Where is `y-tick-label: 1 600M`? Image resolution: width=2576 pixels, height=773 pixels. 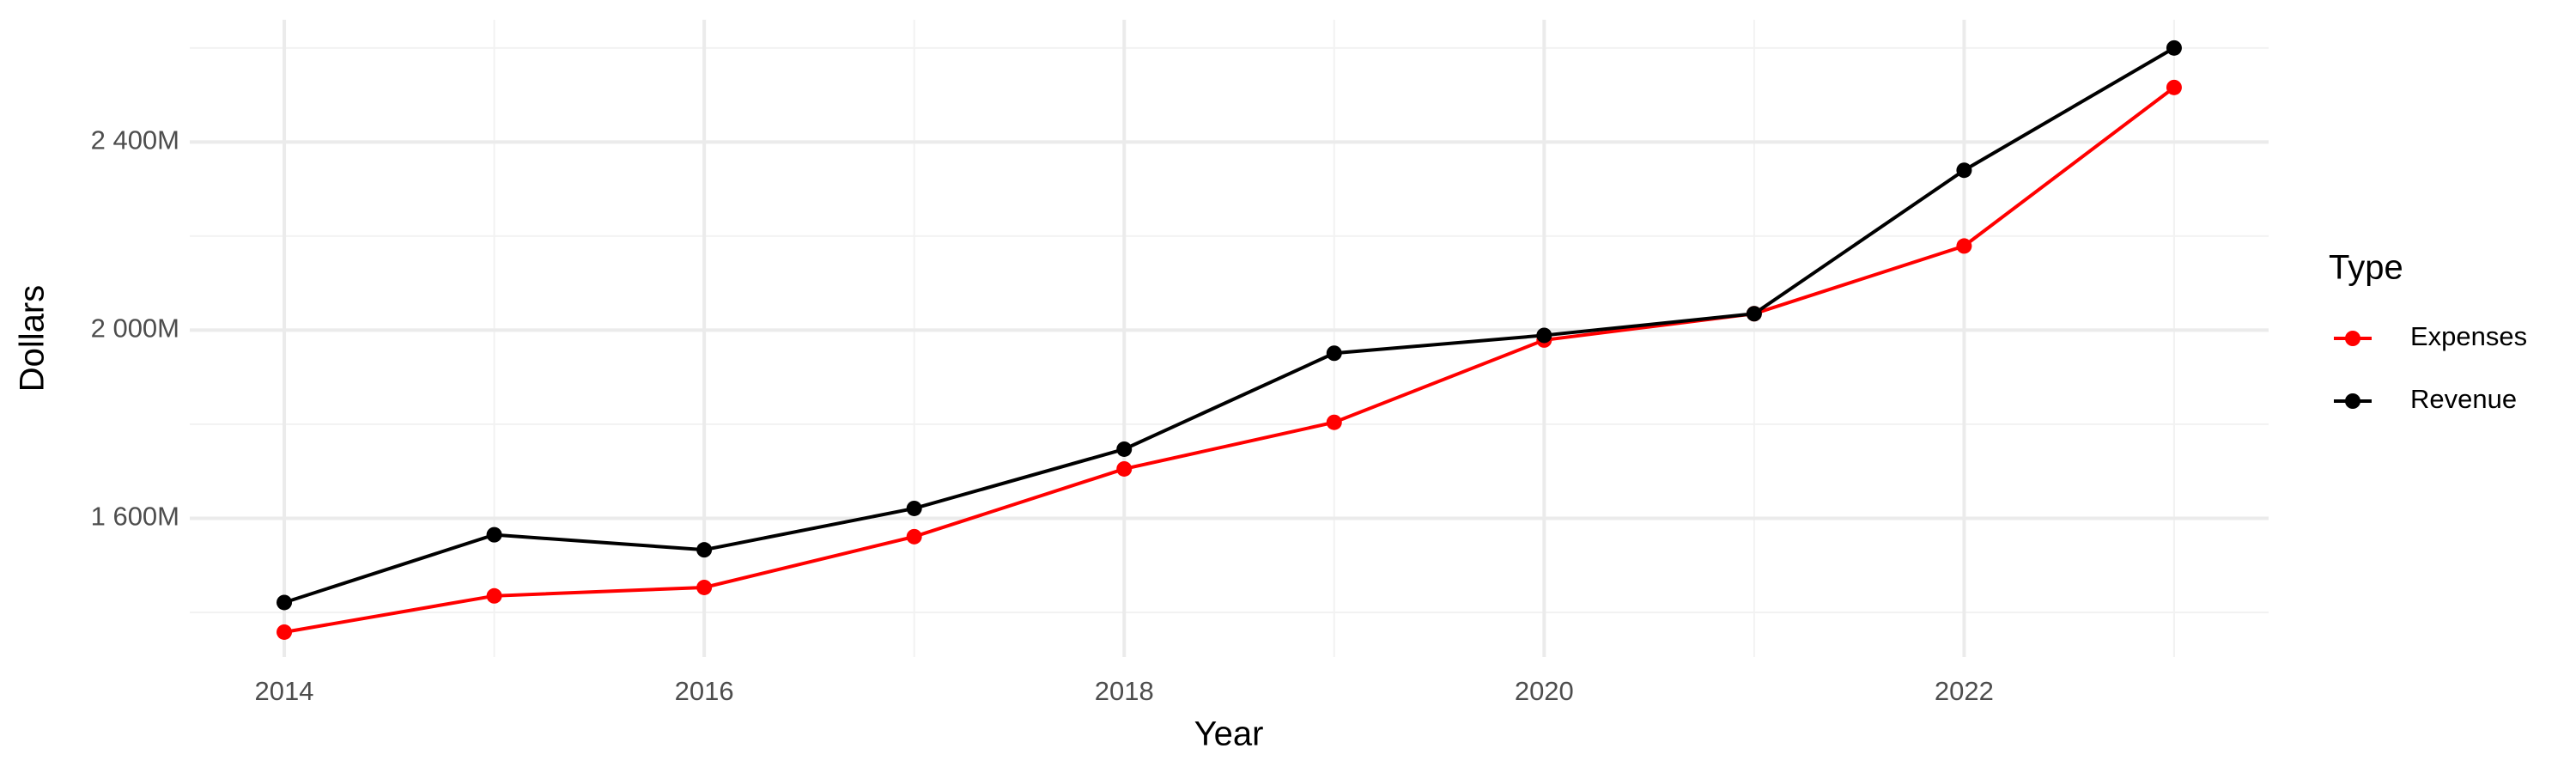
y-tick-label: 1 600M is located at coordinates (135, 517).